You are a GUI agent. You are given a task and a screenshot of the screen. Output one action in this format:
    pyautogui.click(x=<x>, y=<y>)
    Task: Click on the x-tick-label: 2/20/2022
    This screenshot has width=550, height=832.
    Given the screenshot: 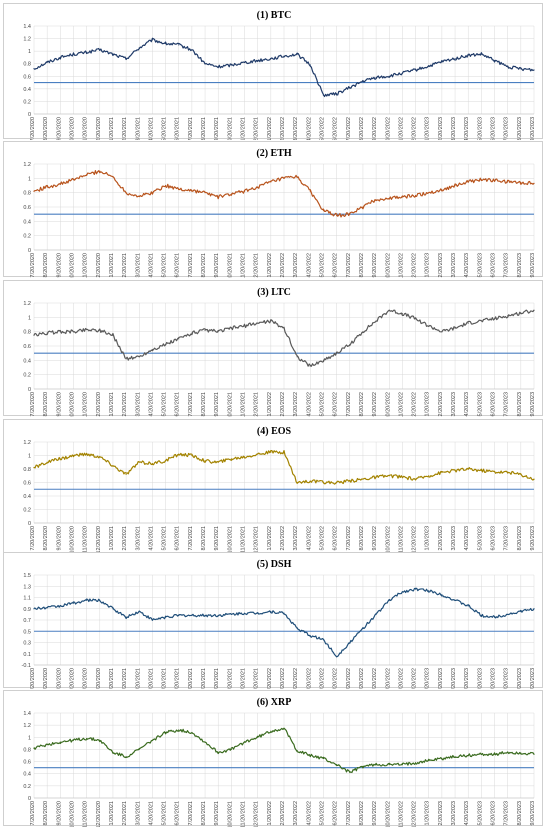 What is the action you would take?
    pyautogui.click(x=283, y=265)
    